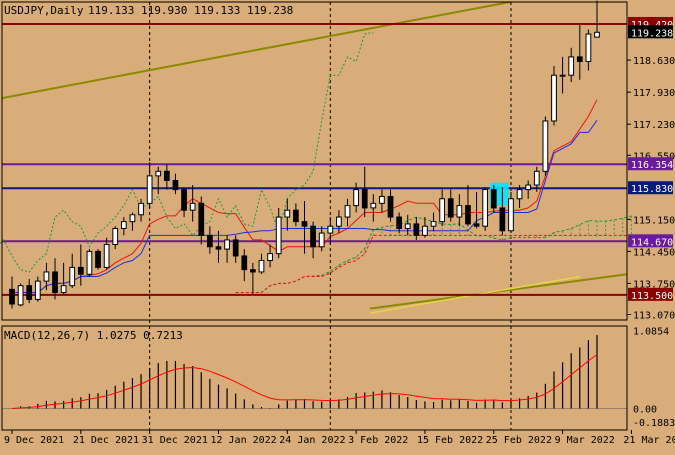 The height and width of the screenshot is (455, 675). I want to click on x-tick-label: 31 Dec 2021, so click(175, 440).